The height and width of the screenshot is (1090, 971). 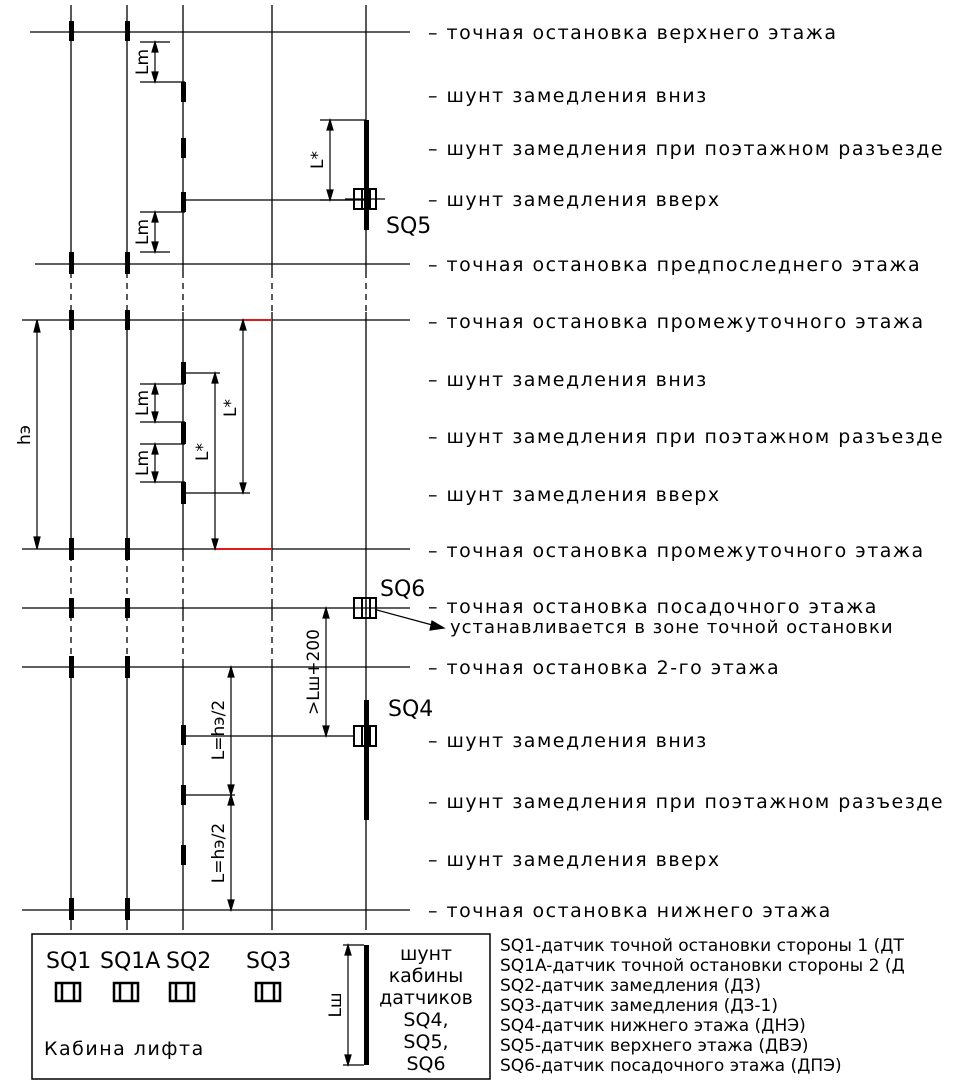 I want to click on dim-lsh200: >Lш+200, so click(x=314, y=672).